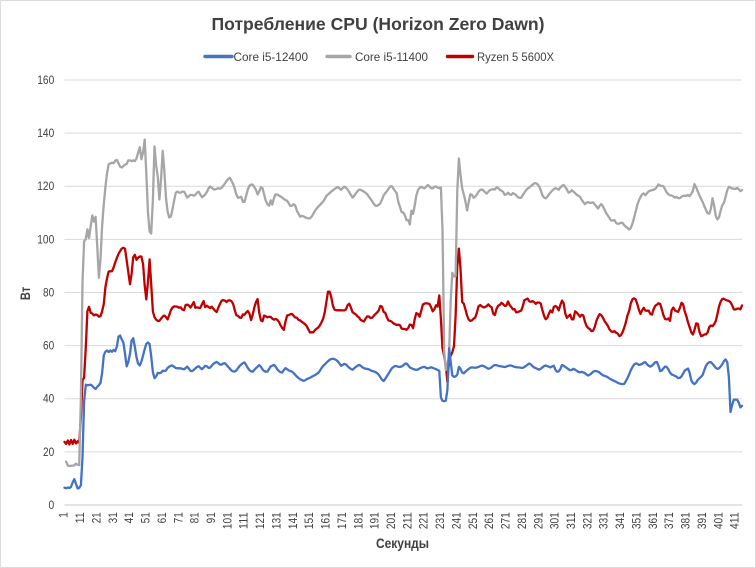  Describe the element at coordinates (178, 517) in the screenshot. I see `svg-text: 71` at that location.